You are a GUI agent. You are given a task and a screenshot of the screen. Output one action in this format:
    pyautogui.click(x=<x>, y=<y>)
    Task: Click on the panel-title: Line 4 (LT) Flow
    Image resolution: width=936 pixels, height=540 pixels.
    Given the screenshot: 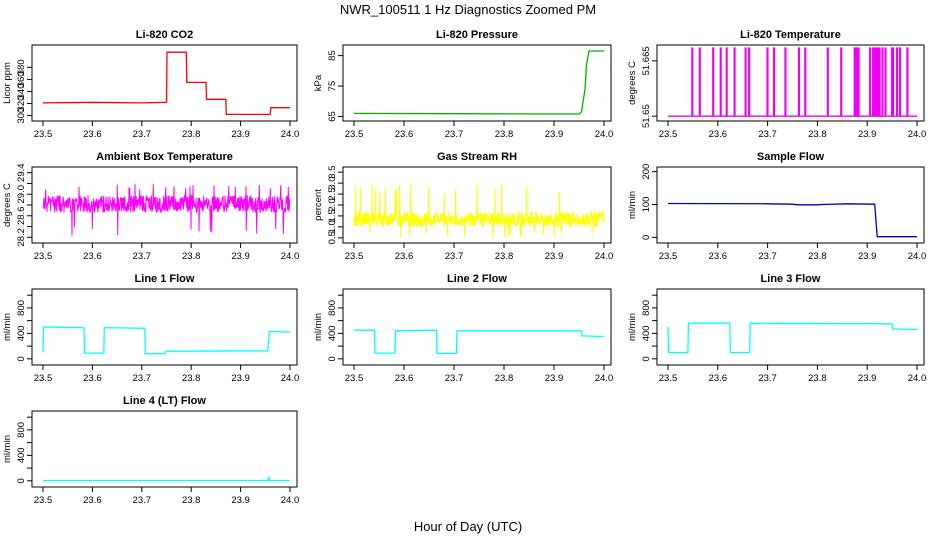 What is the action you would take?
    pyautogui.click(x=164, y=401)
    